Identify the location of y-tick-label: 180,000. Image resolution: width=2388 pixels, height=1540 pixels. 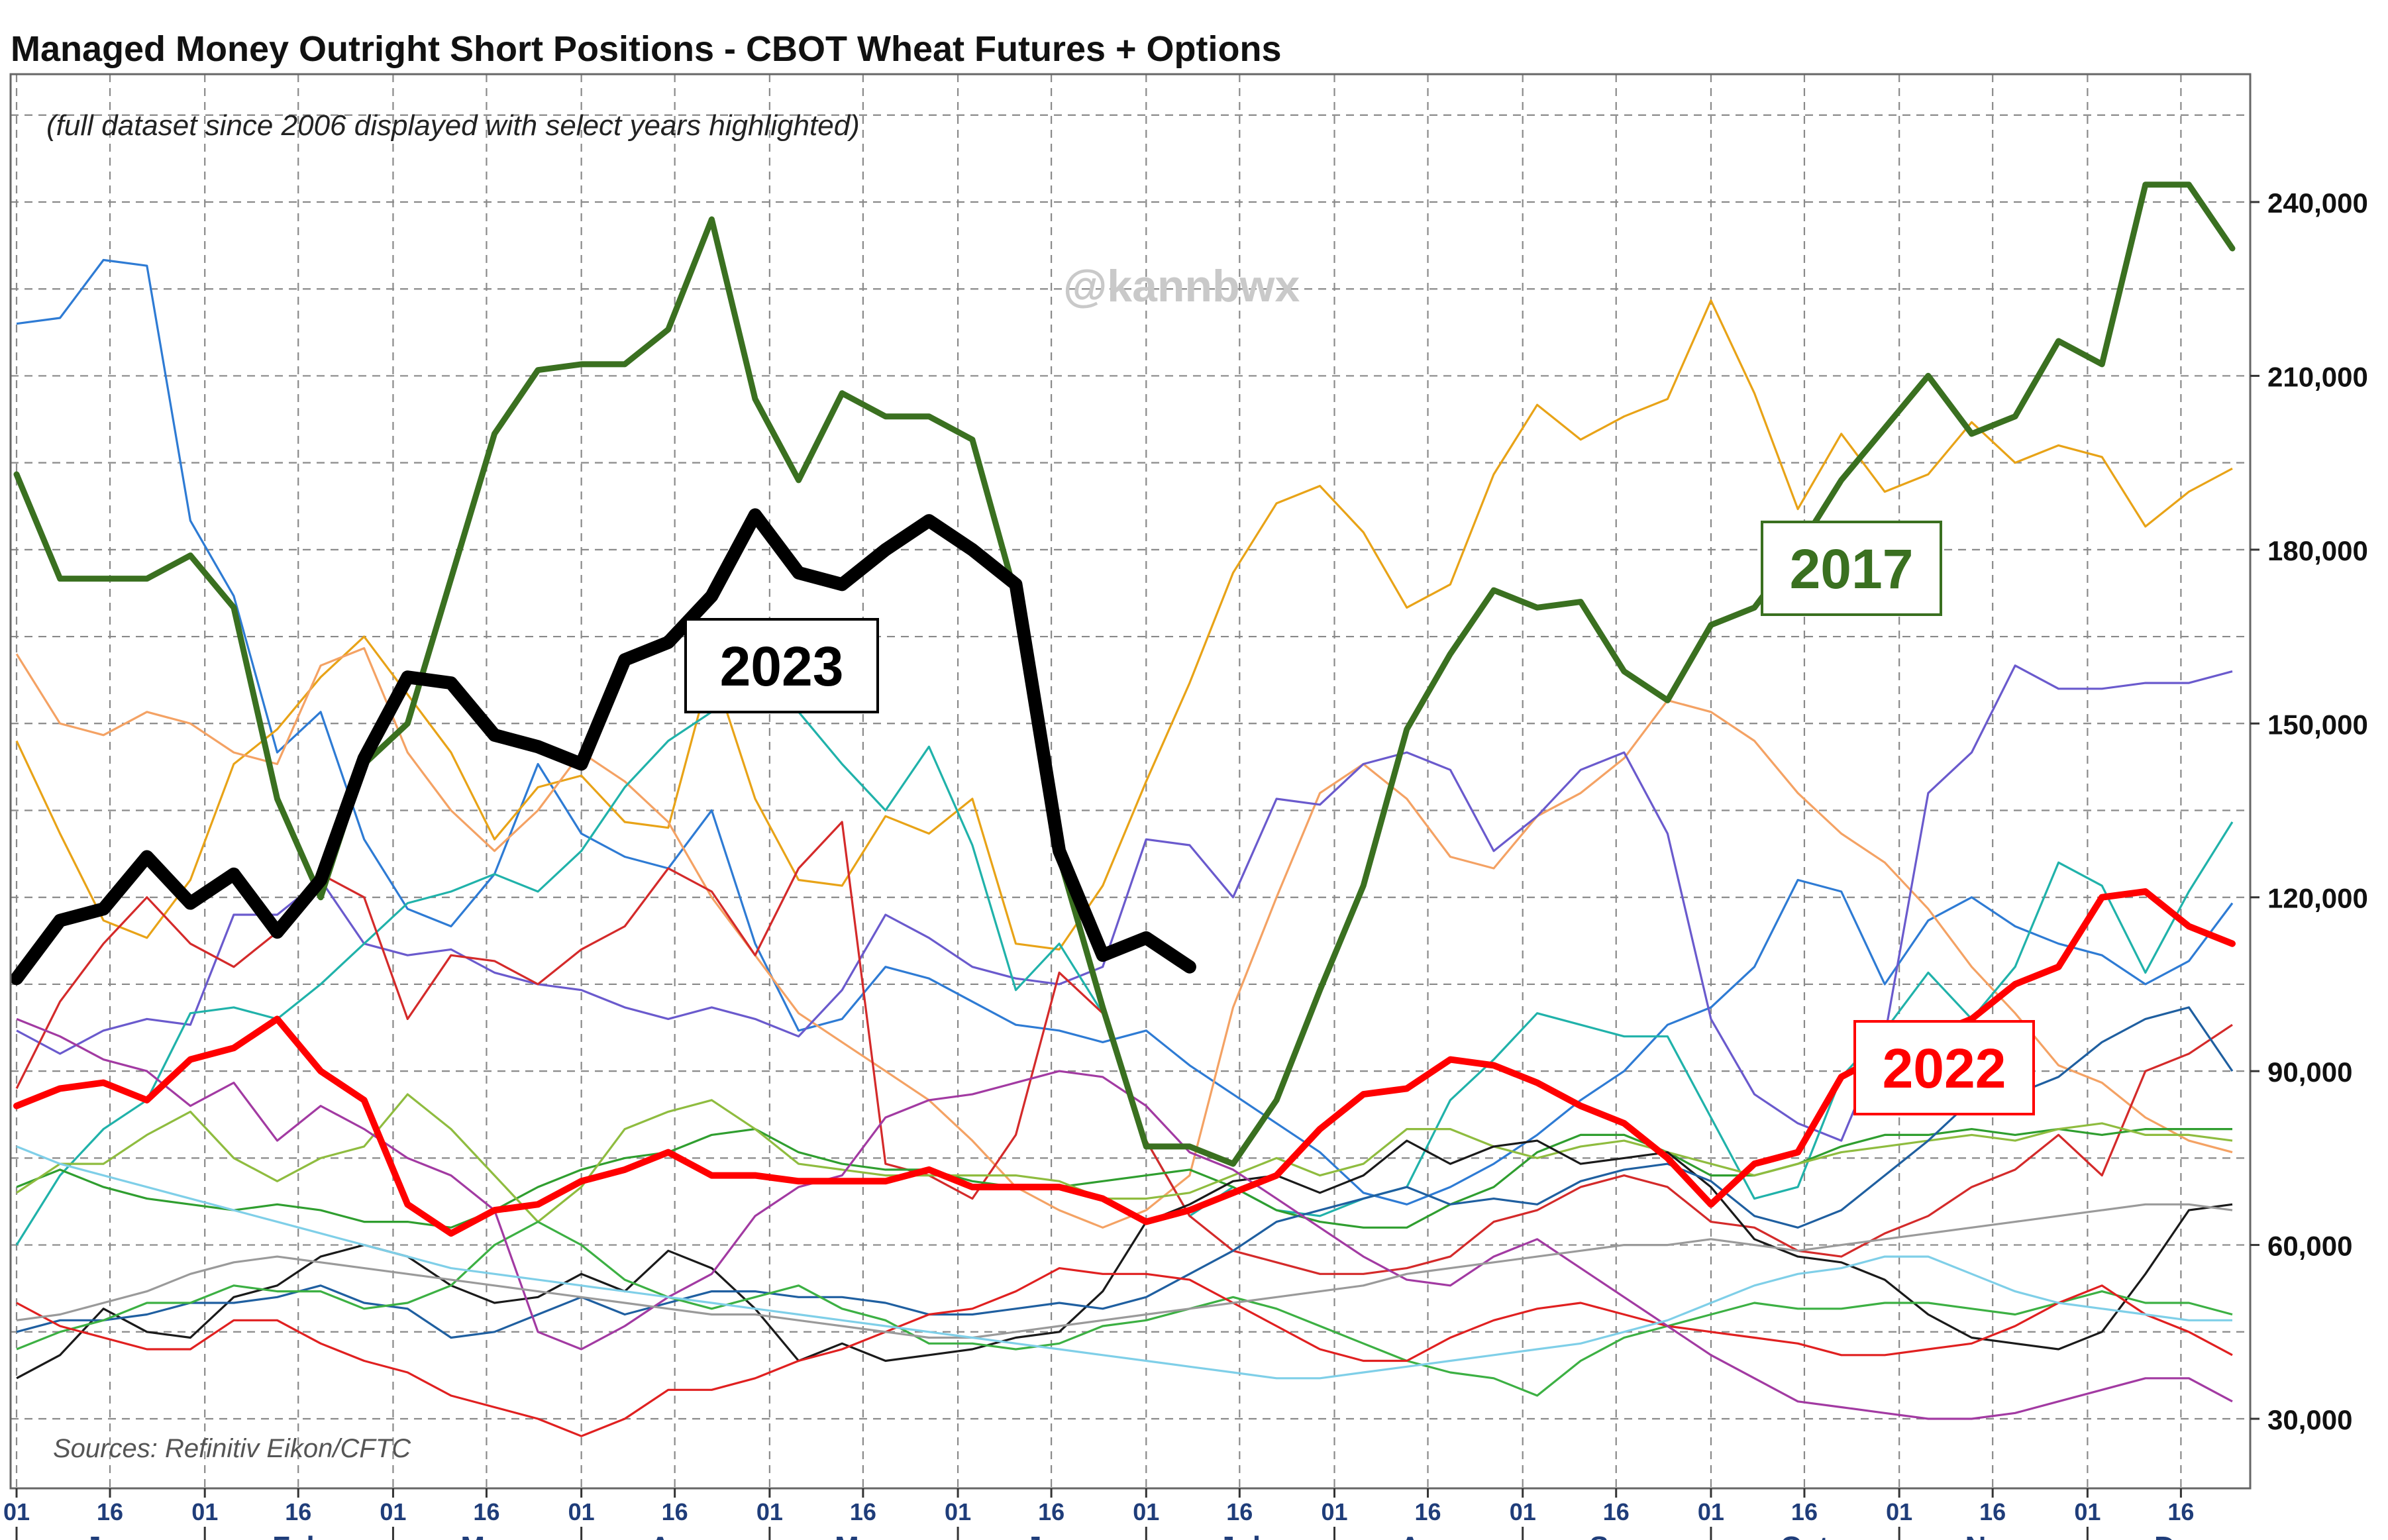
(2317, 550).